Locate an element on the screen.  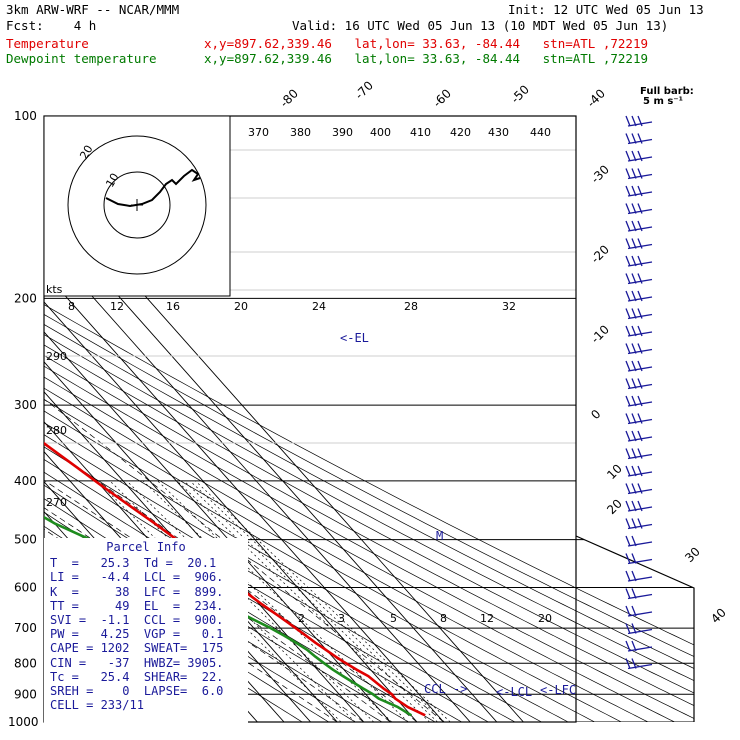
parcel-info-row: SREH = 0 LAPSE= 6.0 is located at coordinates (137, 691).